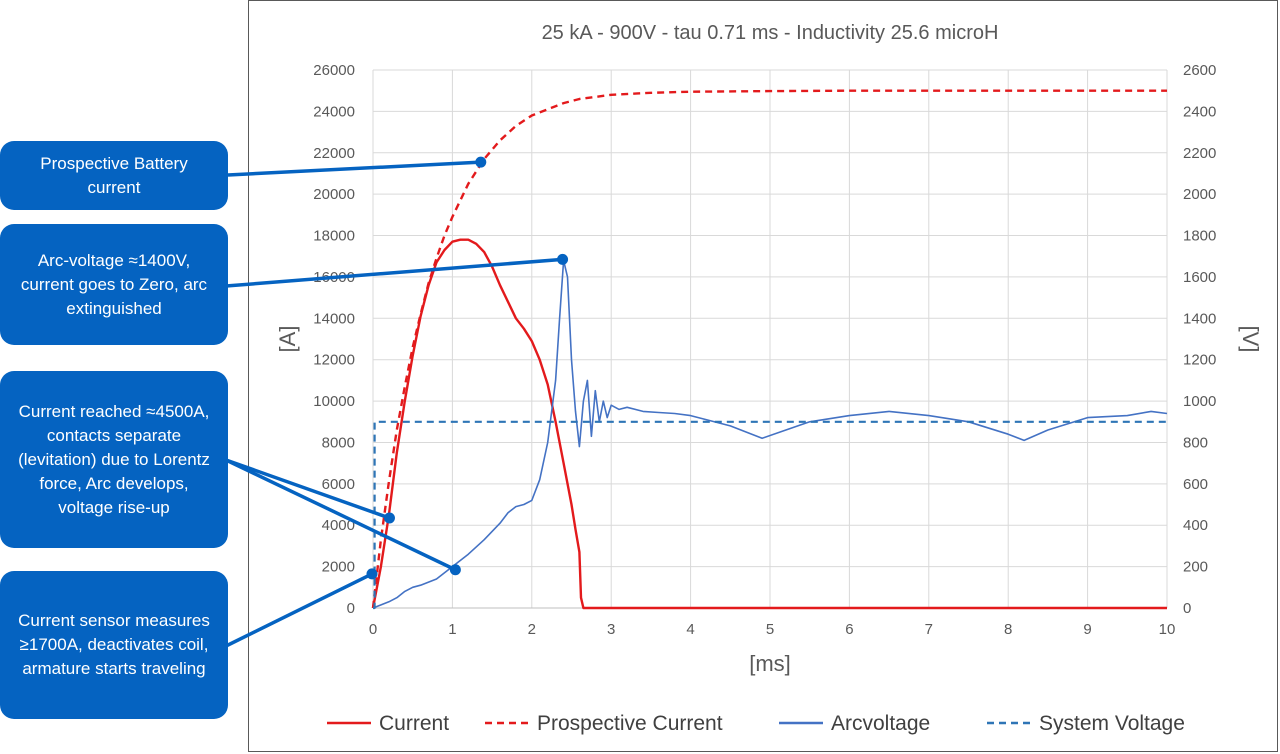 The image size is (1280, 754). What do you see at coordinates (338, 567) in the screenshot?
I see `y-tick-label: 2000` at bounding box center [338, 567].